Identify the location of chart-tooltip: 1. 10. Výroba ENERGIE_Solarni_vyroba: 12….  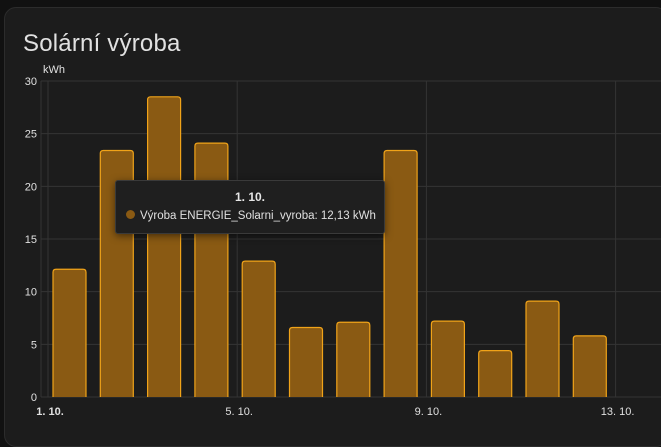
(250, 207).